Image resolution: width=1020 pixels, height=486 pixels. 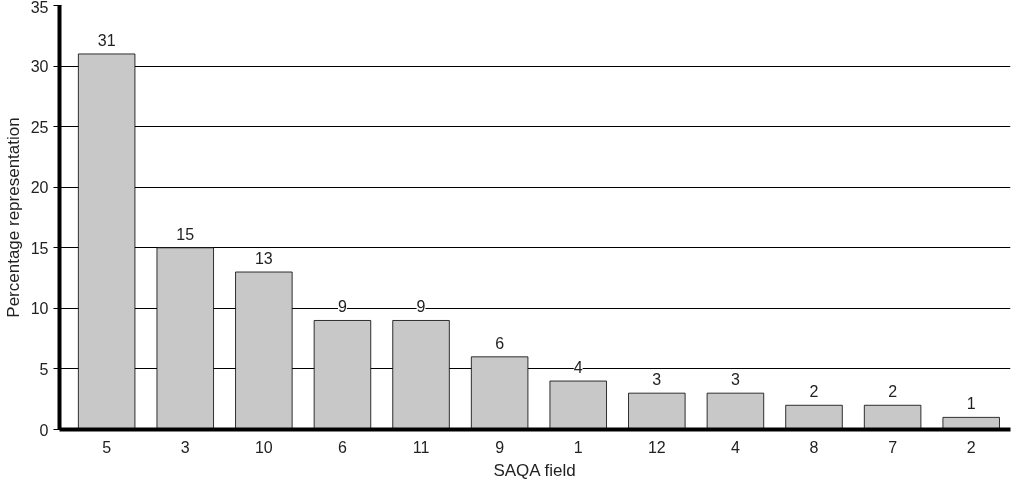 What do you see at coordinates (13, 217) in the screenshot?
I see `y-axis-title: Percentage representation` at bounding box center [13, 217].